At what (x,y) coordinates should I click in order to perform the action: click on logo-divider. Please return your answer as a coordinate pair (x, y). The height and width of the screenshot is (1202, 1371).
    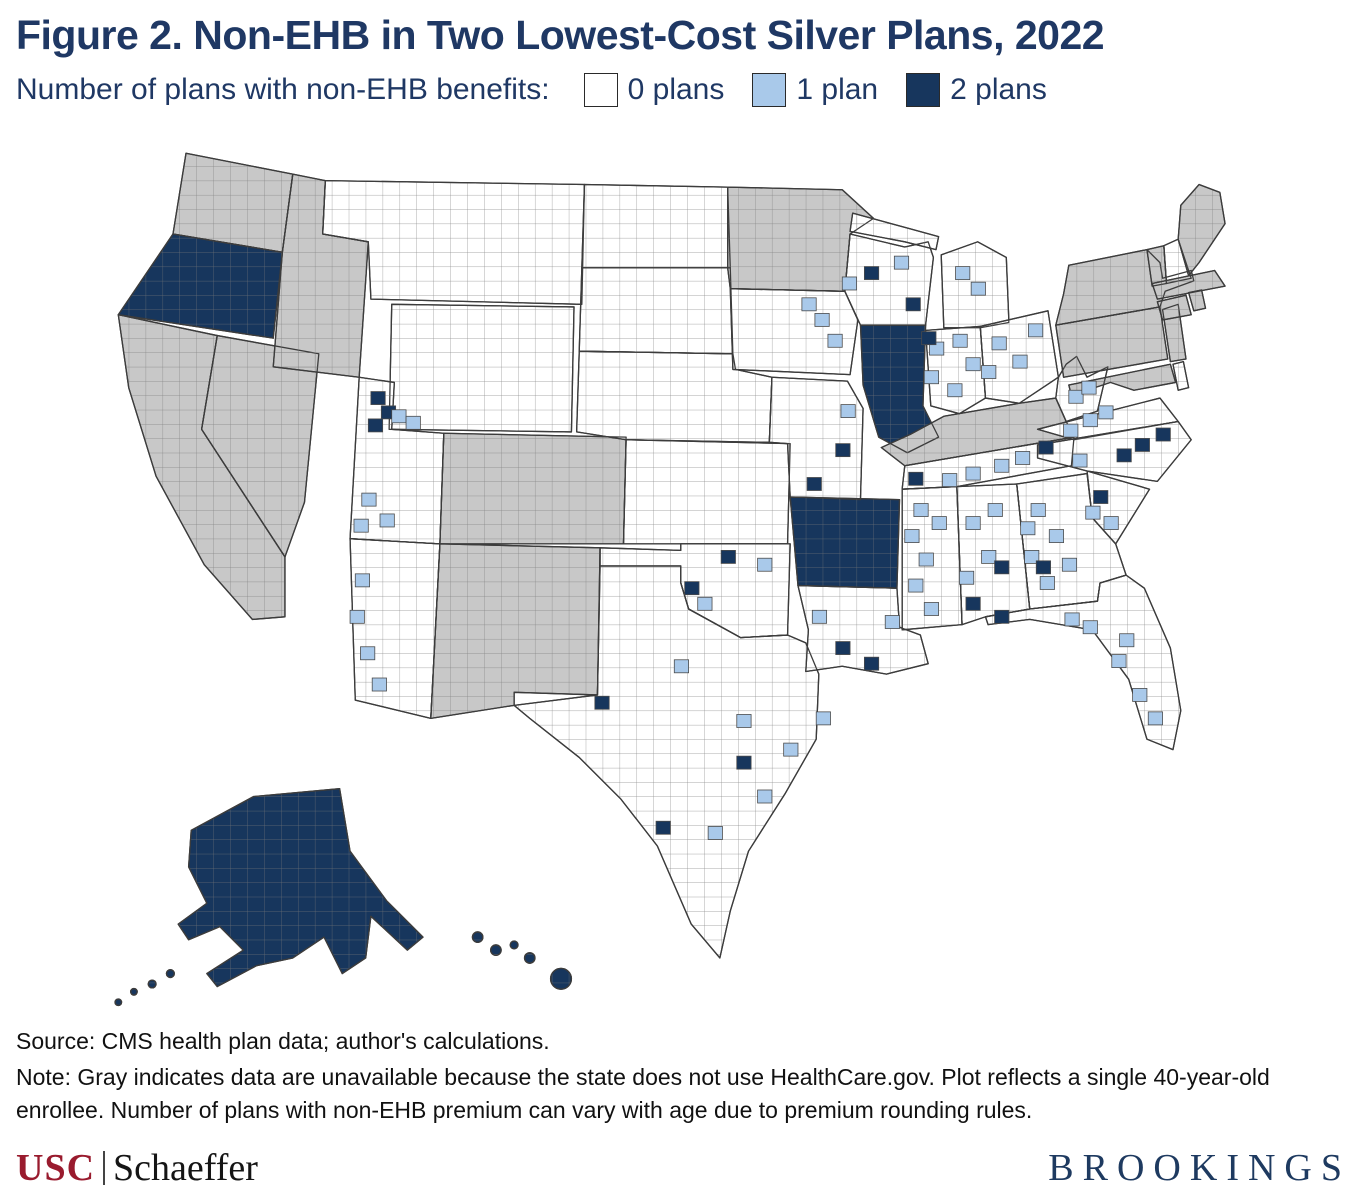
    Looking at the image, I should click on (104, 1168).